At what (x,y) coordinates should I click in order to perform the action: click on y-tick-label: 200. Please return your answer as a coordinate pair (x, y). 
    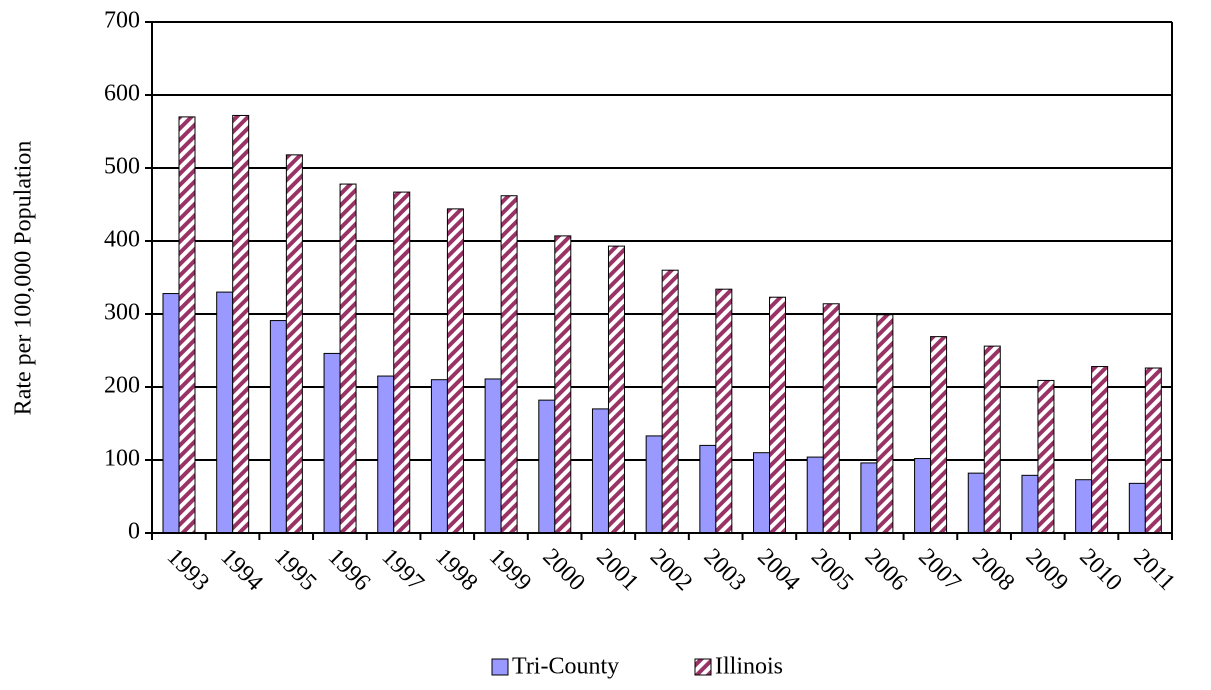
    Looking at the image, I should click on (122, 386).